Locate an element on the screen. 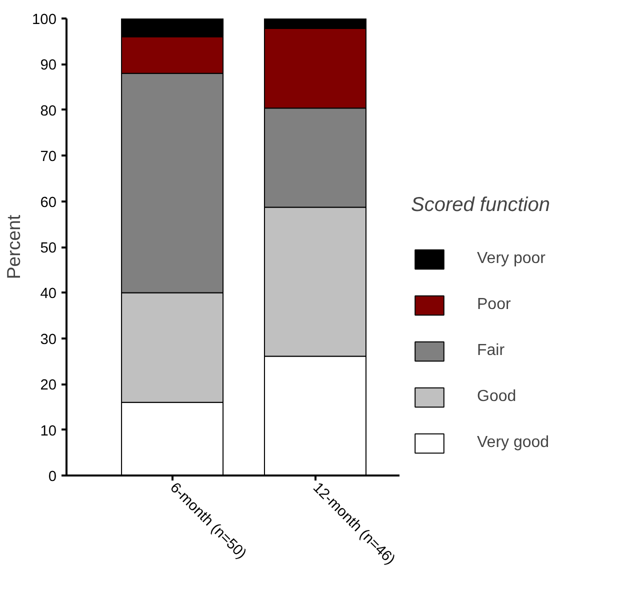  legend-title: Scored function is located at coordinates (480, 205).